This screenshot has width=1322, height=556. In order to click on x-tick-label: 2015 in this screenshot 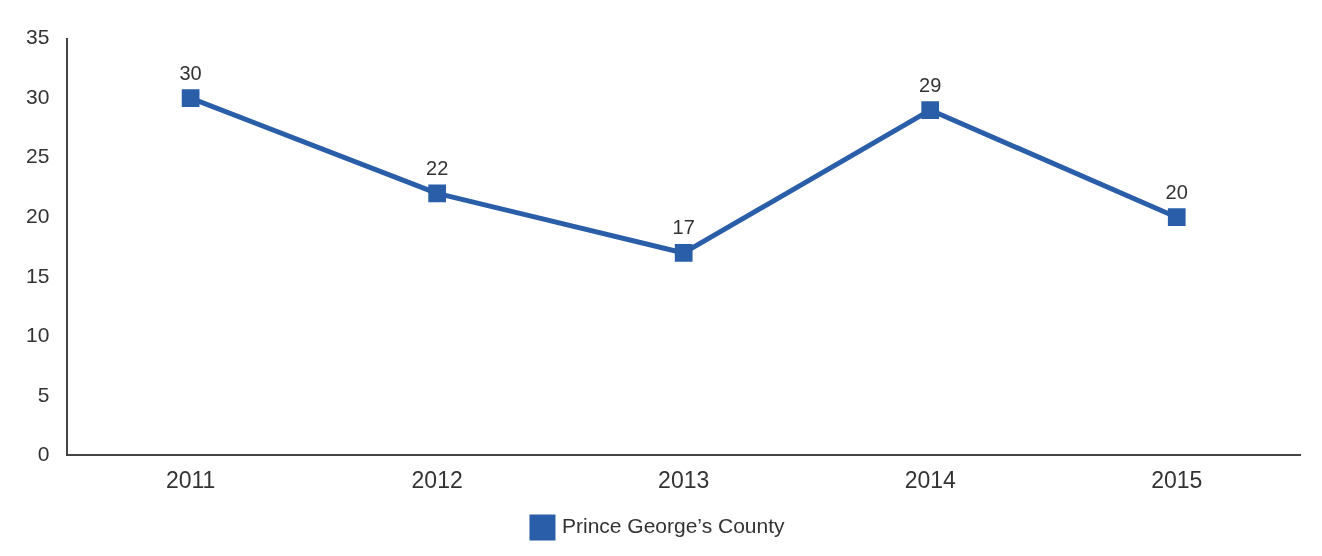, I will do `click(1177, 479)`.